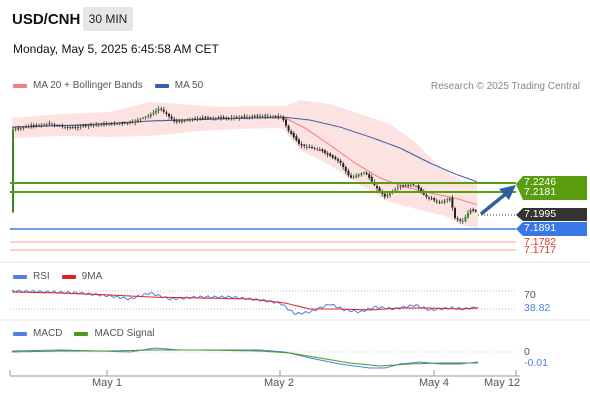  What do you see at coordinates (88, 85) in the screenshot?
I see `legend-label-ma20: MA 20 + Bollinger Bands` at bounding box center [88, 85].